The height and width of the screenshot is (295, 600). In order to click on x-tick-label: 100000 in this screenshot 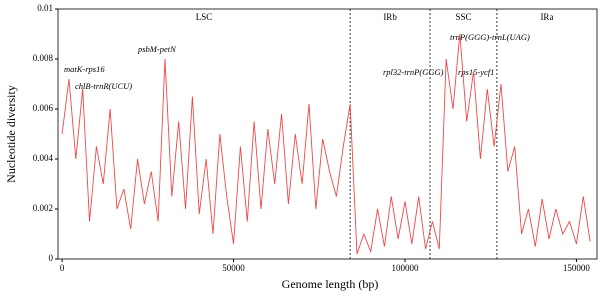, I will do `click(405, 268)`.